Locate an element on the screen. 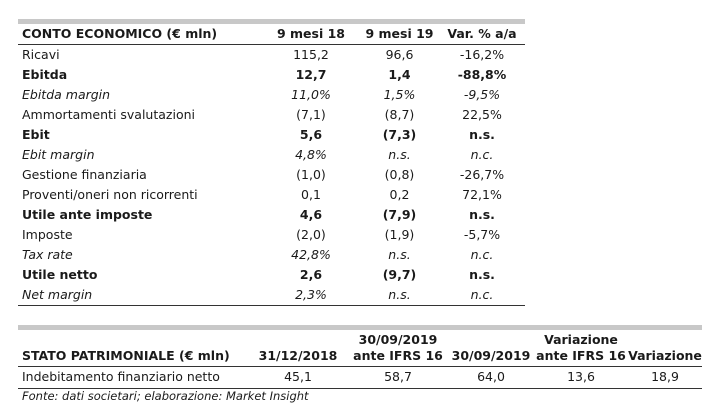 Image resolution: width=711 pixels, height=407 pixels. income-row: Imposte (2,0) (1,9) -5,7% is located at coordinates (271, 235).